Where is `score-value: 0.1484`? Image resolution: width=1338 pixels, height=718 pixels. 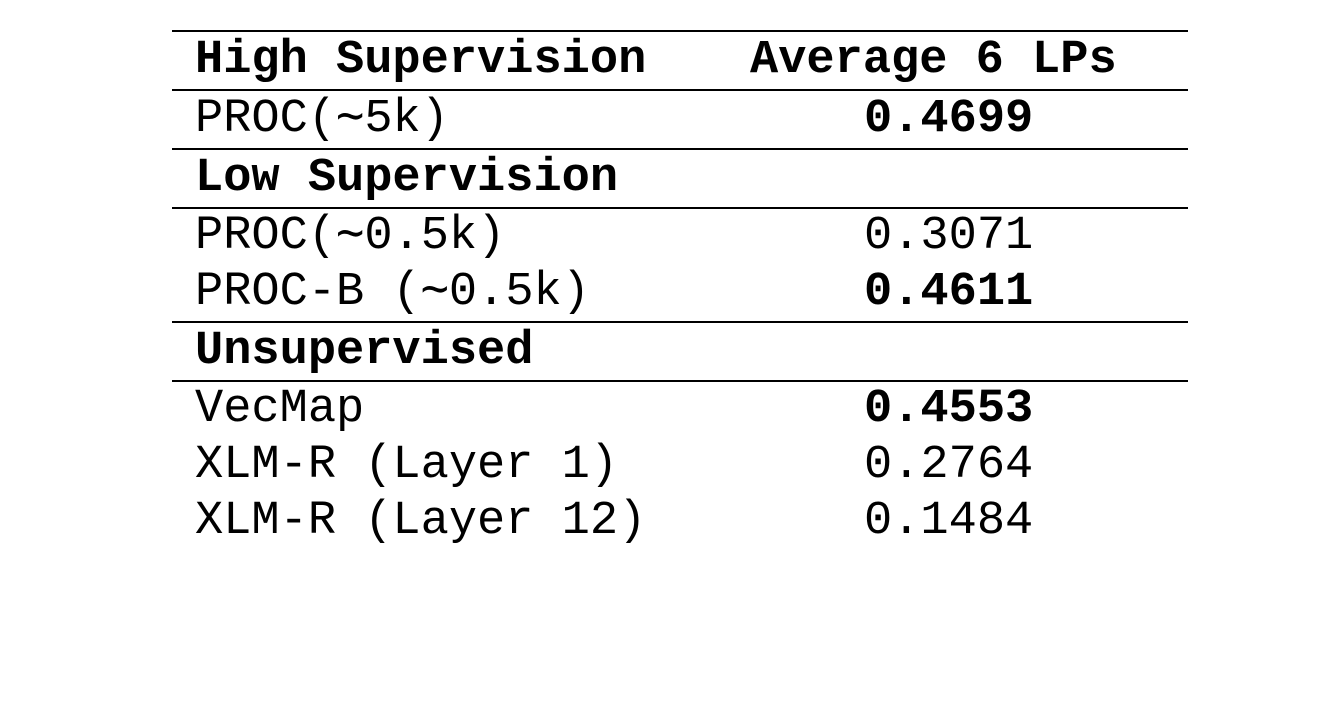
score-value: 0.1484 is located at coordinates (949, 521).